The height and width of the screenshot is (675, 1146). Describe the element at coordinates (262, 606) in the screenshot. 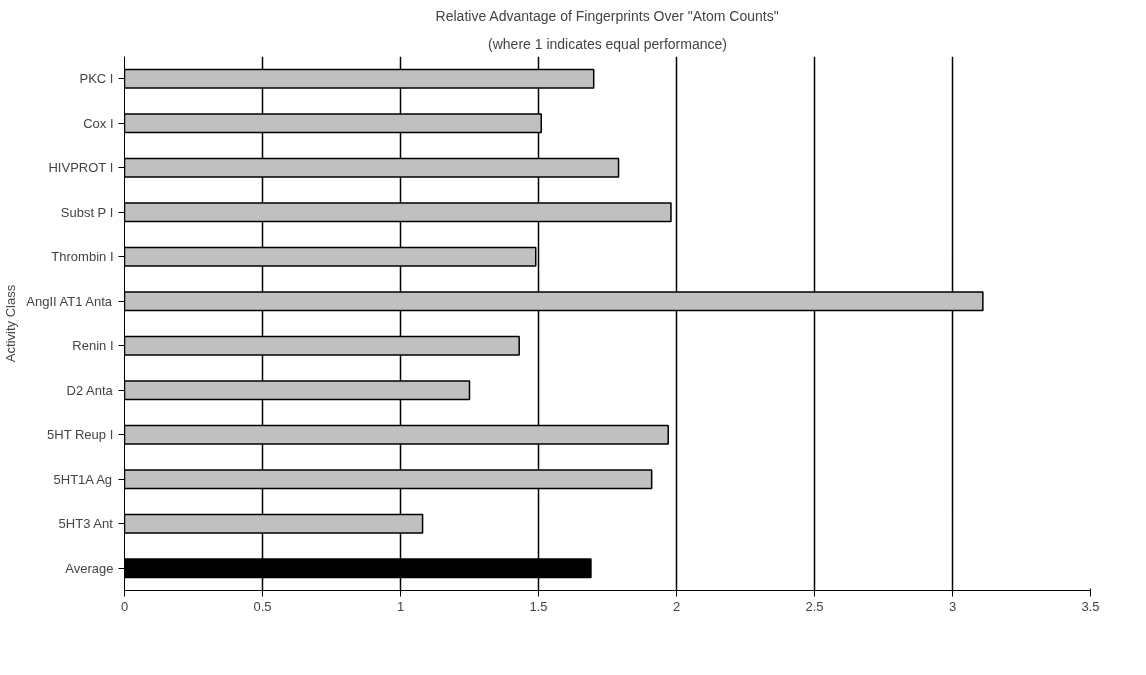

I see `x-tick-label: 0.5` at that location.